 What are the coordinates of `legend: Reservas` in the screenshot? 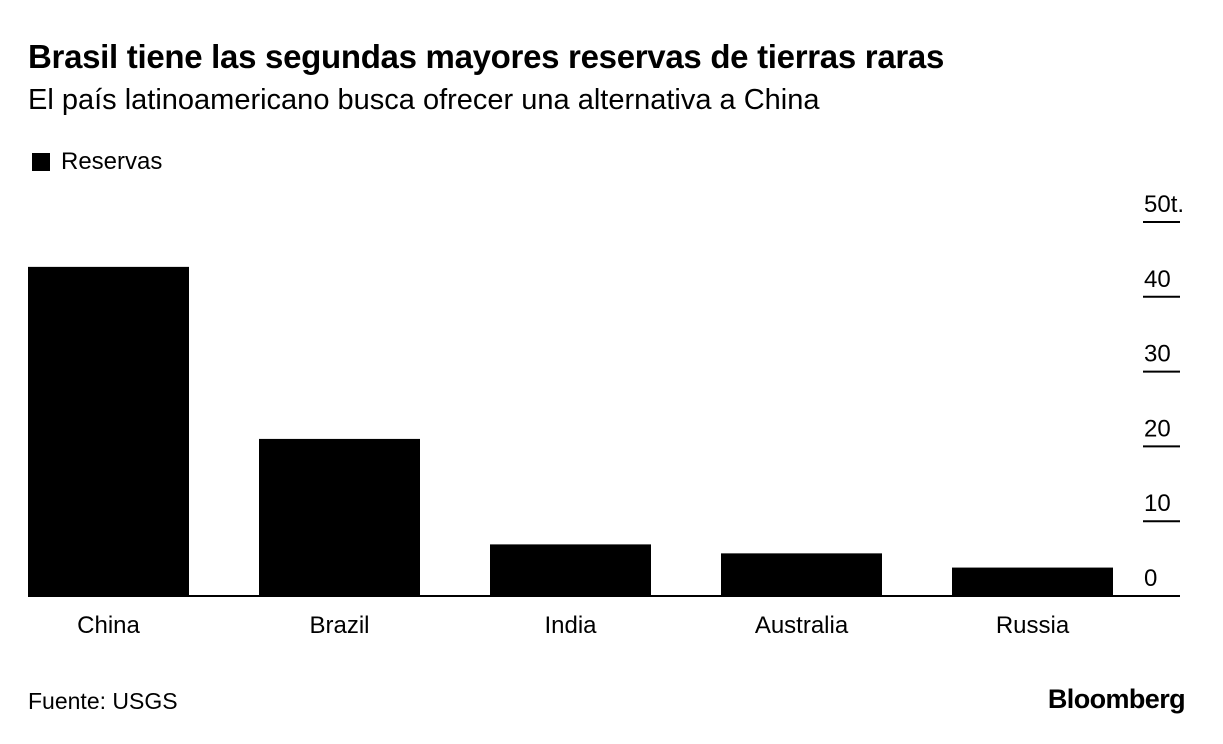 It's located at (97, 162).